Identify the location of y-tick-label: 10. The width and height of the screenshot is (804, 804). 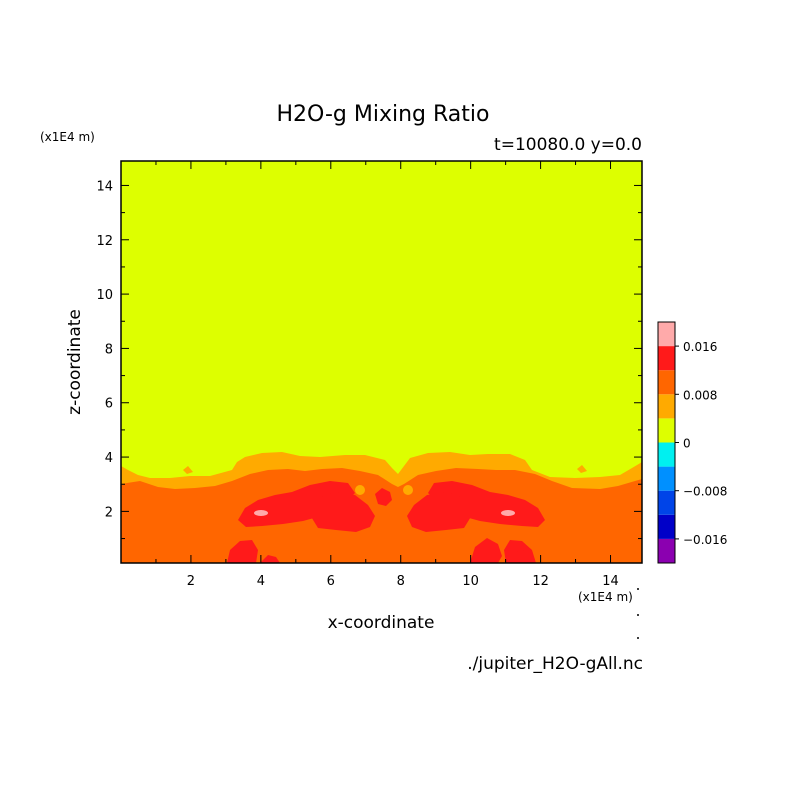
(104, 295).